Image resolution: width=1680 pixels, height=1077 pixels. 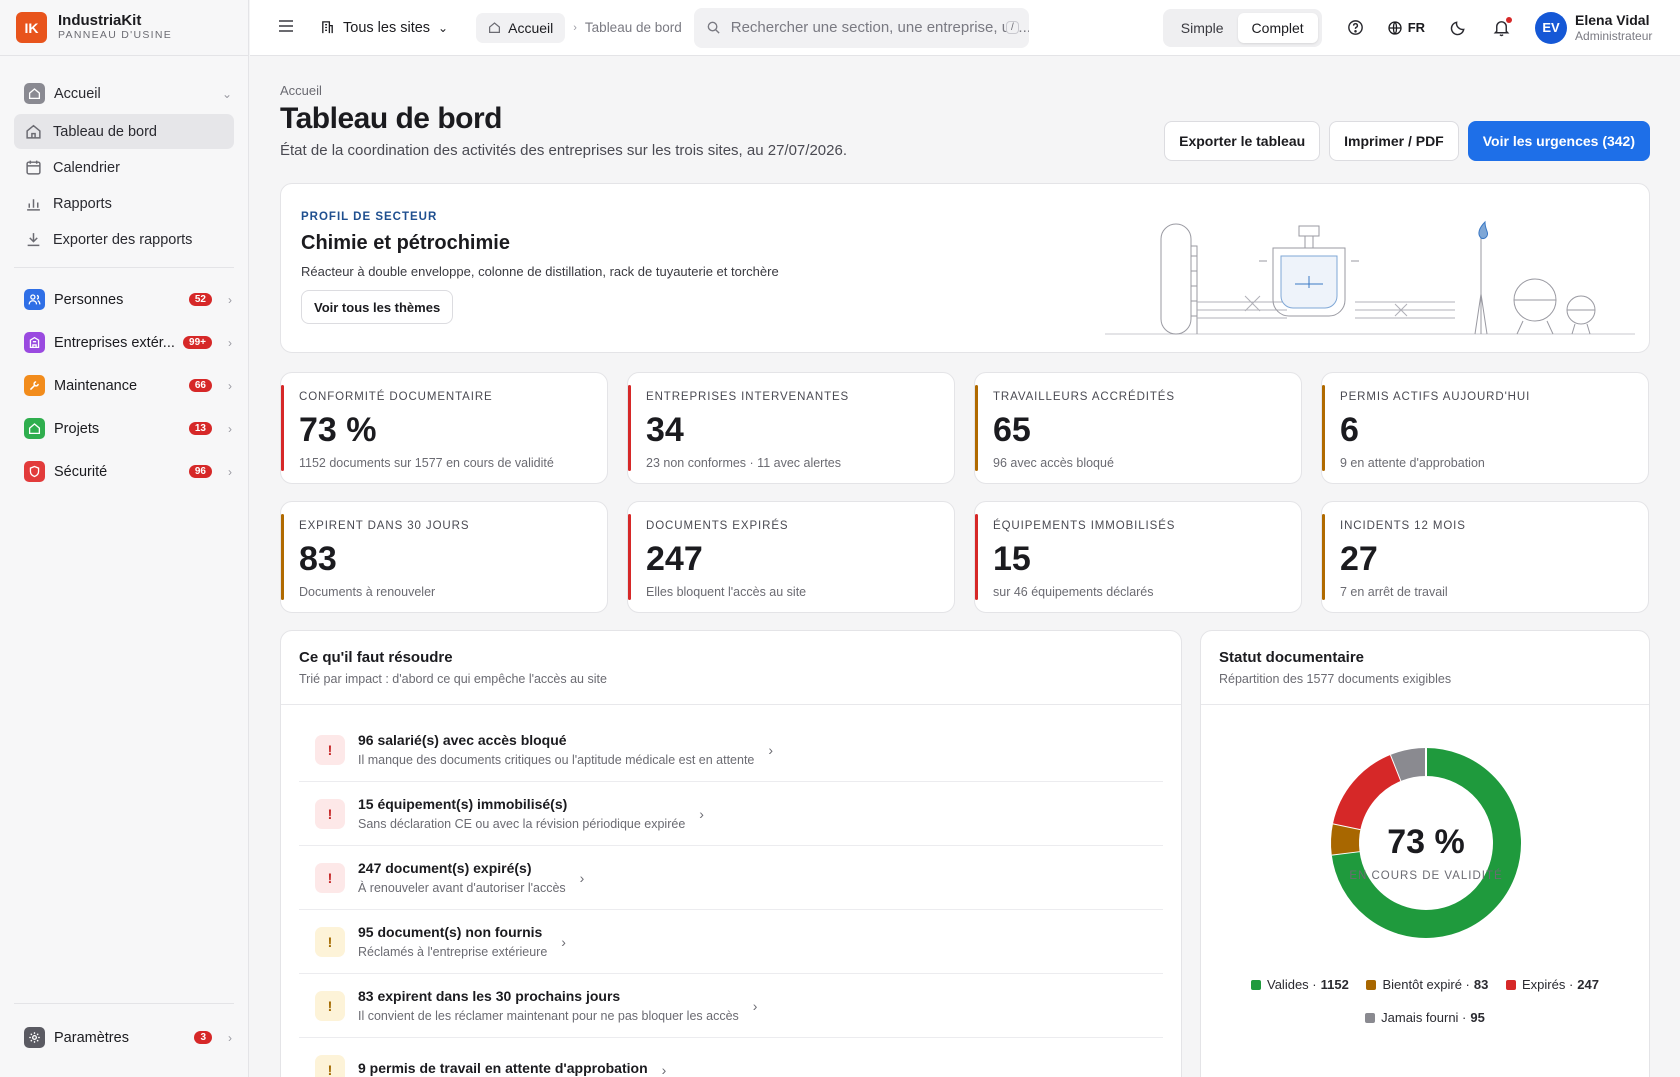 I want to click on breadcrumb-home-label: Accueil, so click(x=531, y=27).